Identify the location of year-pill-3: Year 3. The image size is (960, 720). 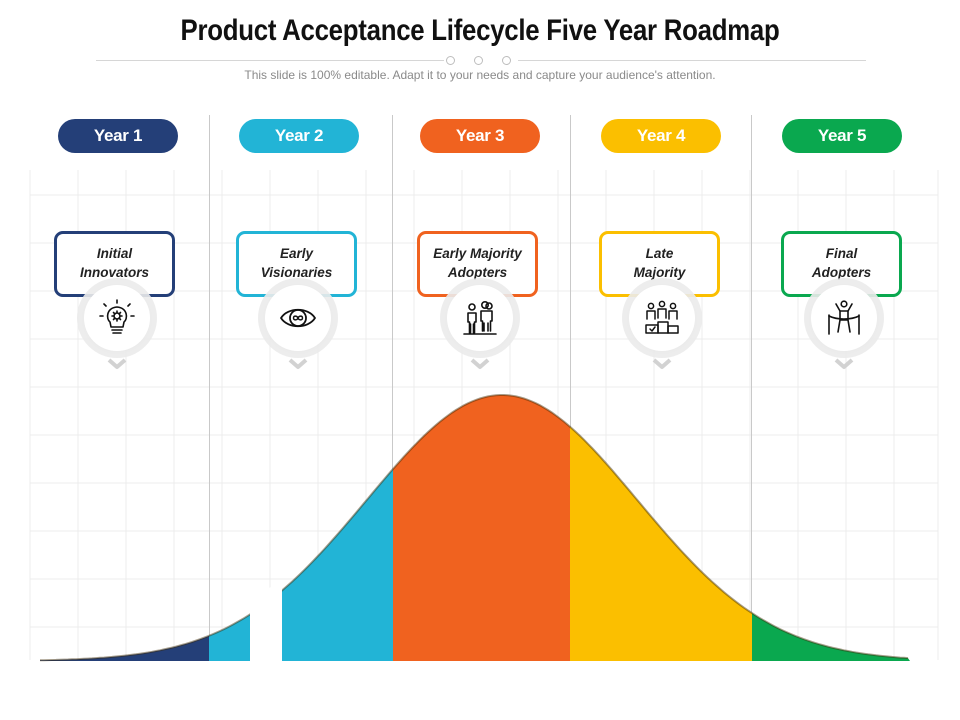
(480, 136).